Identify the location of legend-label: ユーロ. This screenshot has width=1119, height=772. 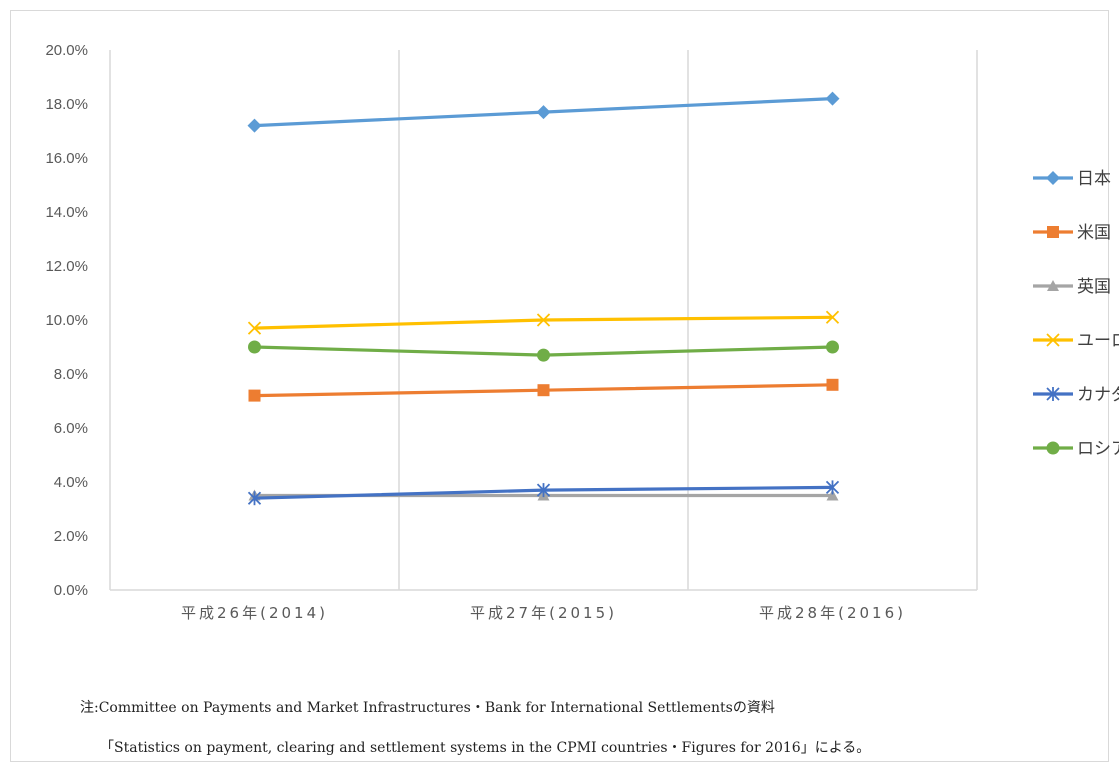
(1098, 341).